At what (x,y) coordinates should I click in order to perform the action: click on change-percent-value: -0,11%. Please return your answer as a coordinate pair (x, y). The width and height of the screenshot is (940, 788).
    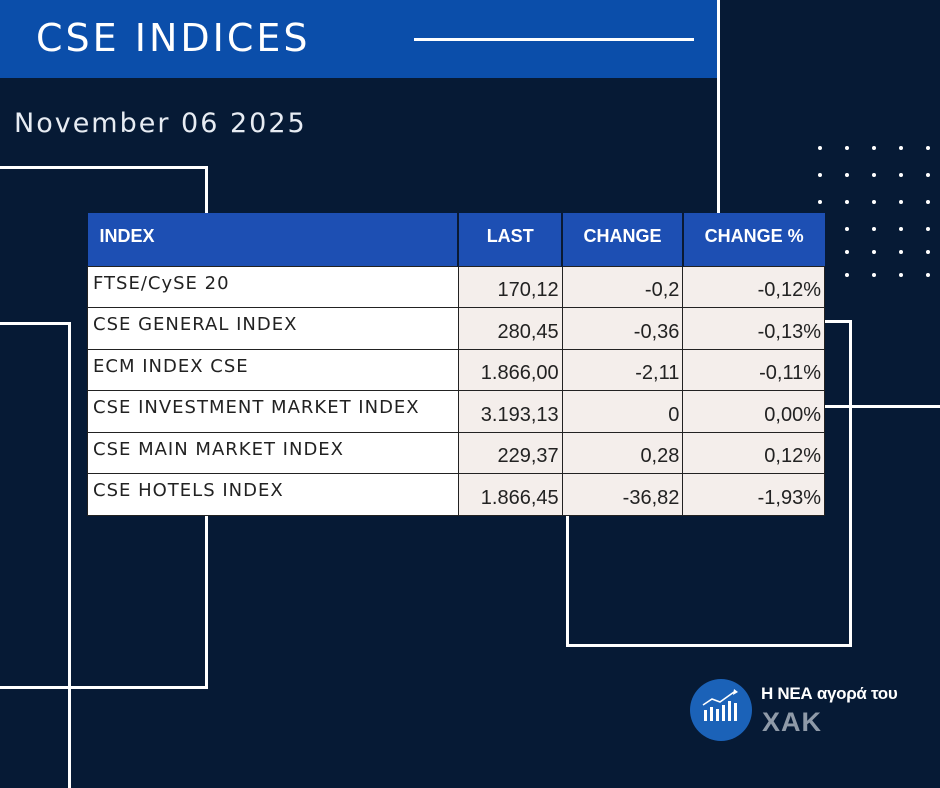
    Looking at the image, I should click on (753, 369).